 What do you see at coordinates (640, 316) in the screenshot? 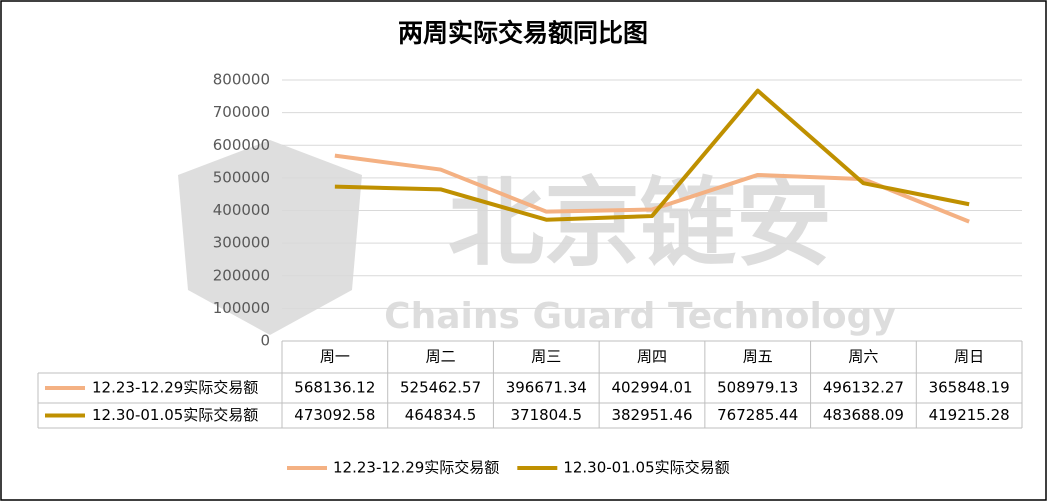
I see `watermark-subtitle: Chains Guard Technology` at bounding box center [640, 316].